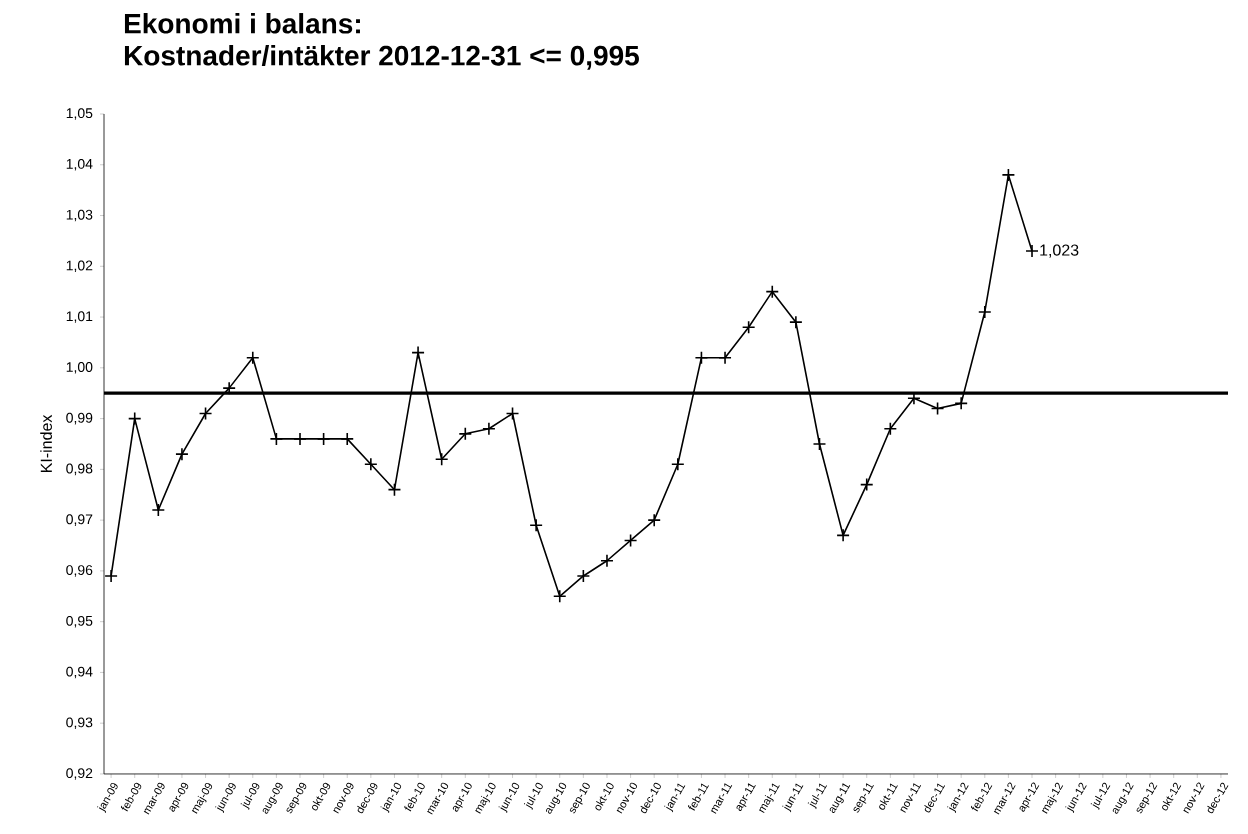  I want to click on y-axis-title: KI-index, so click(46, 443).